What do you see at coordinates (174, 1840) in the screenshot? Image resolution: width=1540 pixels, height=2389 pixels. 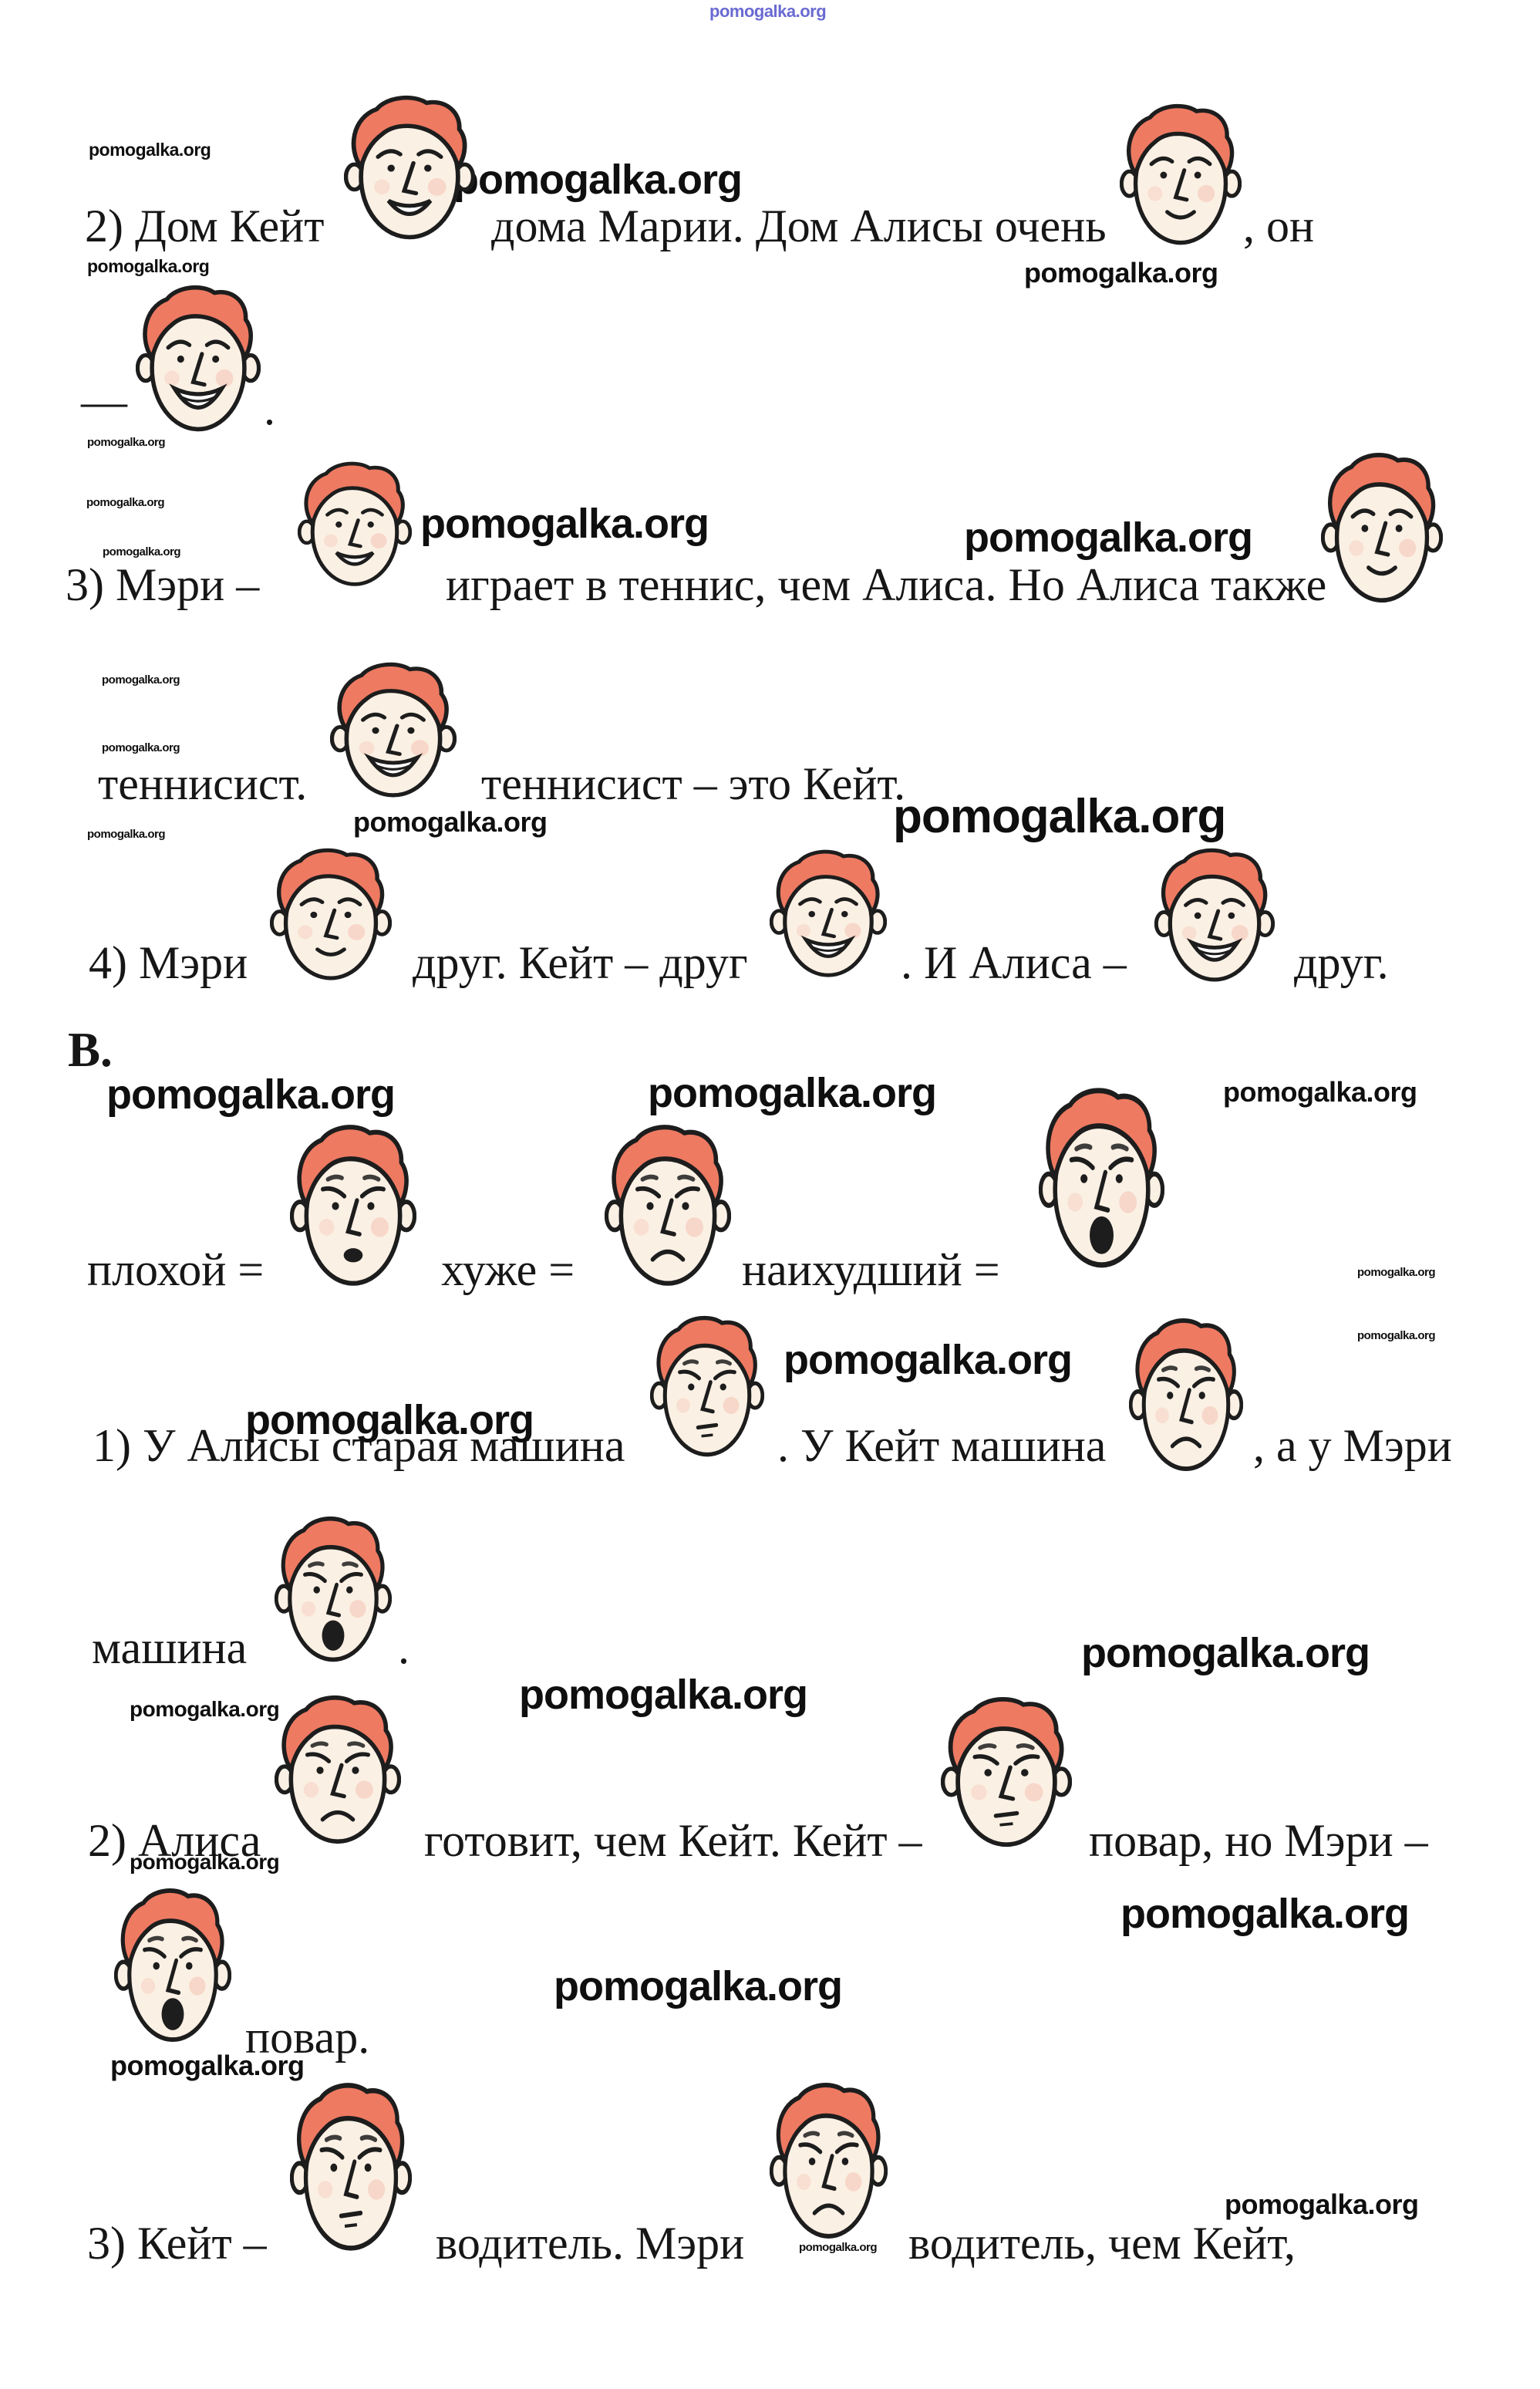 I see `b-line2-start: 2) Алиса` at bounding box center [174, 1840].